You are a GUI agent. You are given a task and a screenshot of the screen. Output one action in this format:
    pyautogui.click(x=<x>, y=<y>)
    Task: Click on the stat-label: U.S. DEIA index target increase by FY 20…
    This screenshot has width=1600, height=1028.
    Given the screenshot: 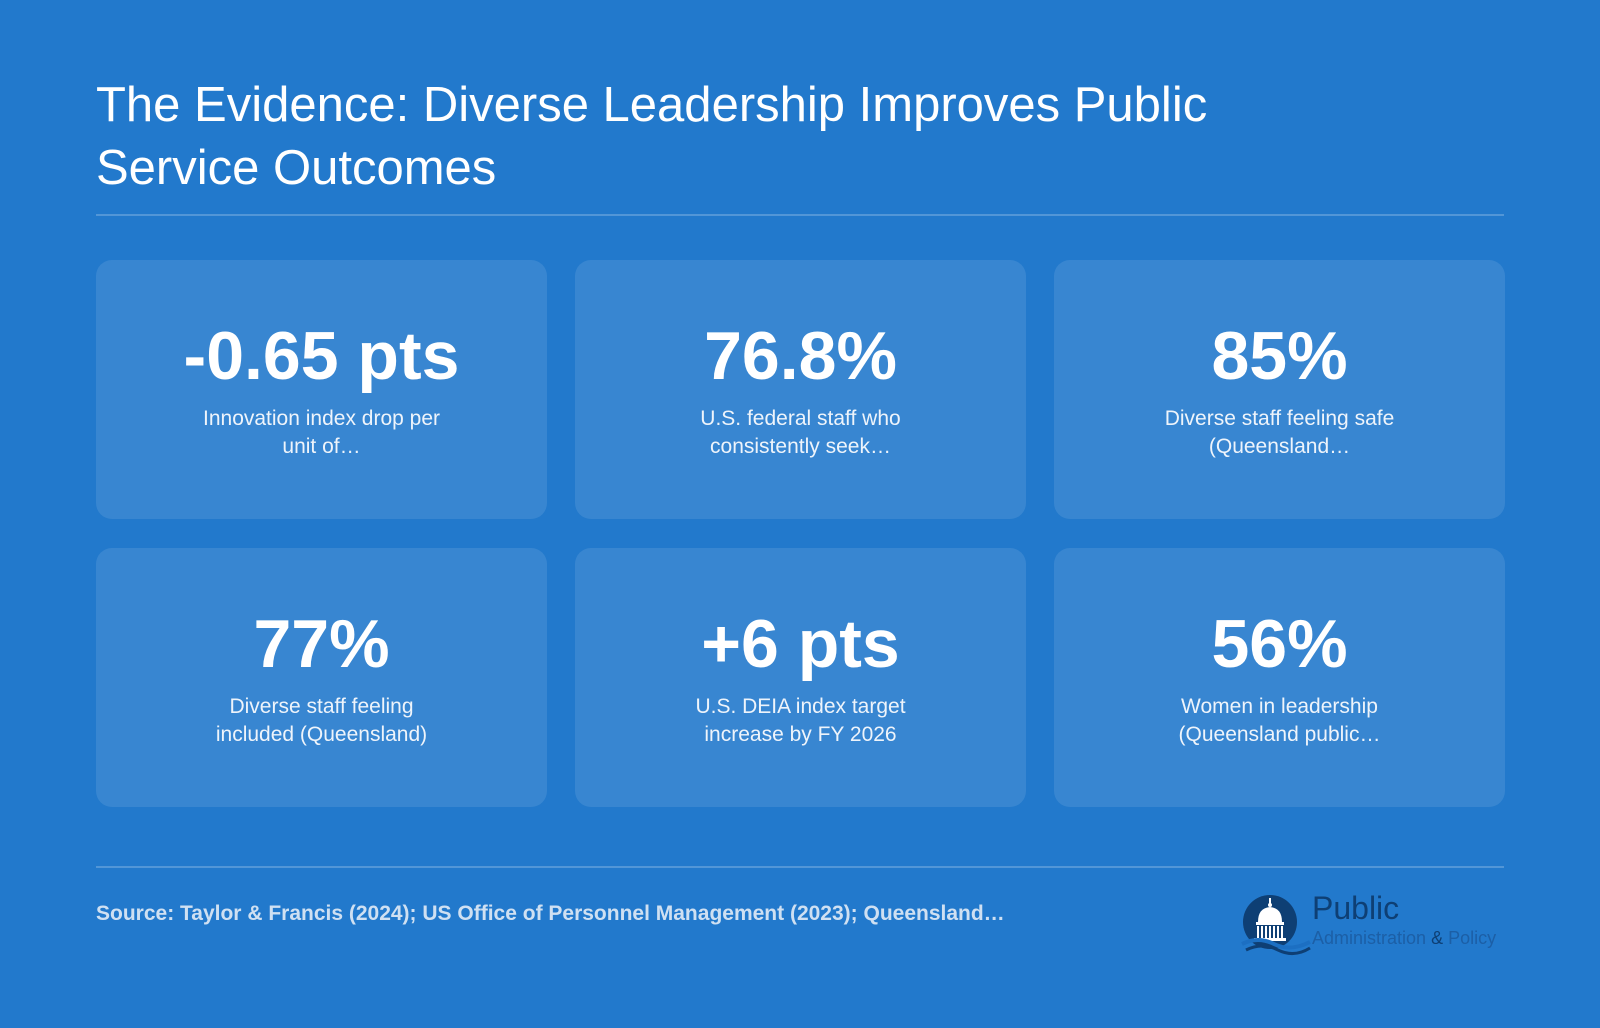 What is the action you would take?
    pyautogui.click(x=800, y=720)
    